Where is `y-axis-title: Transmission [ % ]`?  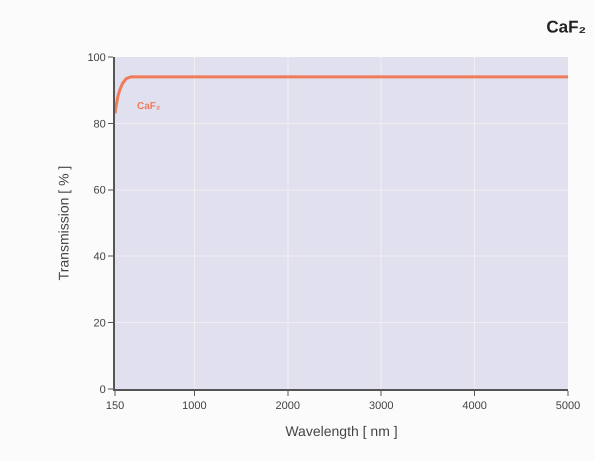
y-axis-title: Transmission [ % ] is located at coordinates (64, 223).